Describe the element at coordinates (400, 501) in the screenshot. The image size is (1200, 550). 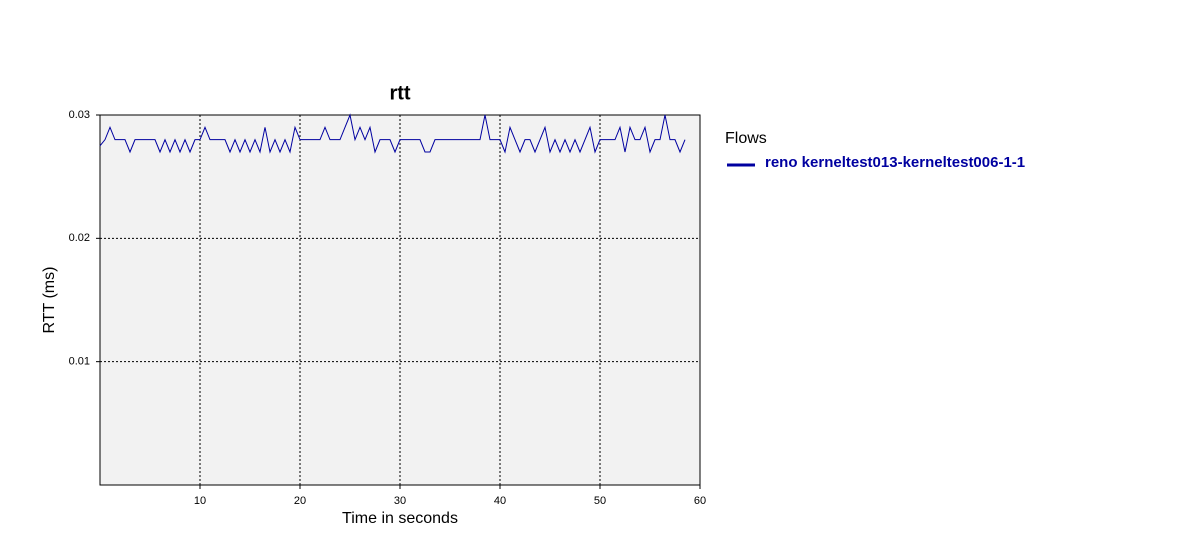
I see `x-tick-label: 30` at that location.